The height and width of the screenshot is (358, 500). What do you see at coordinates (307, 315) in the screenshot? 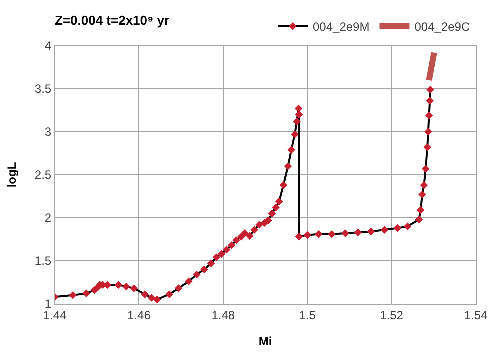
I see `x-tick-label: 1.5` at bounding box center [307, 315].